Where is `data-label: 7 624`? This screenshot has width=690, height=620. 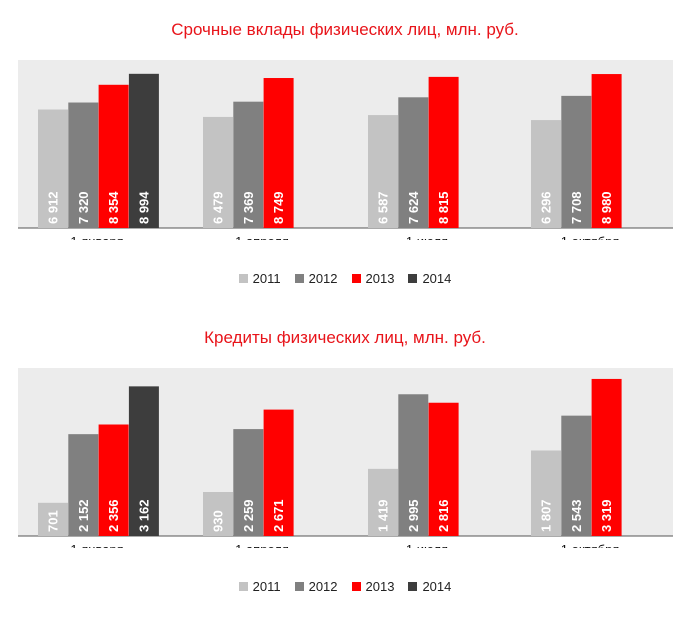 data-label: 7 624 is located at coordinates (413, 207).